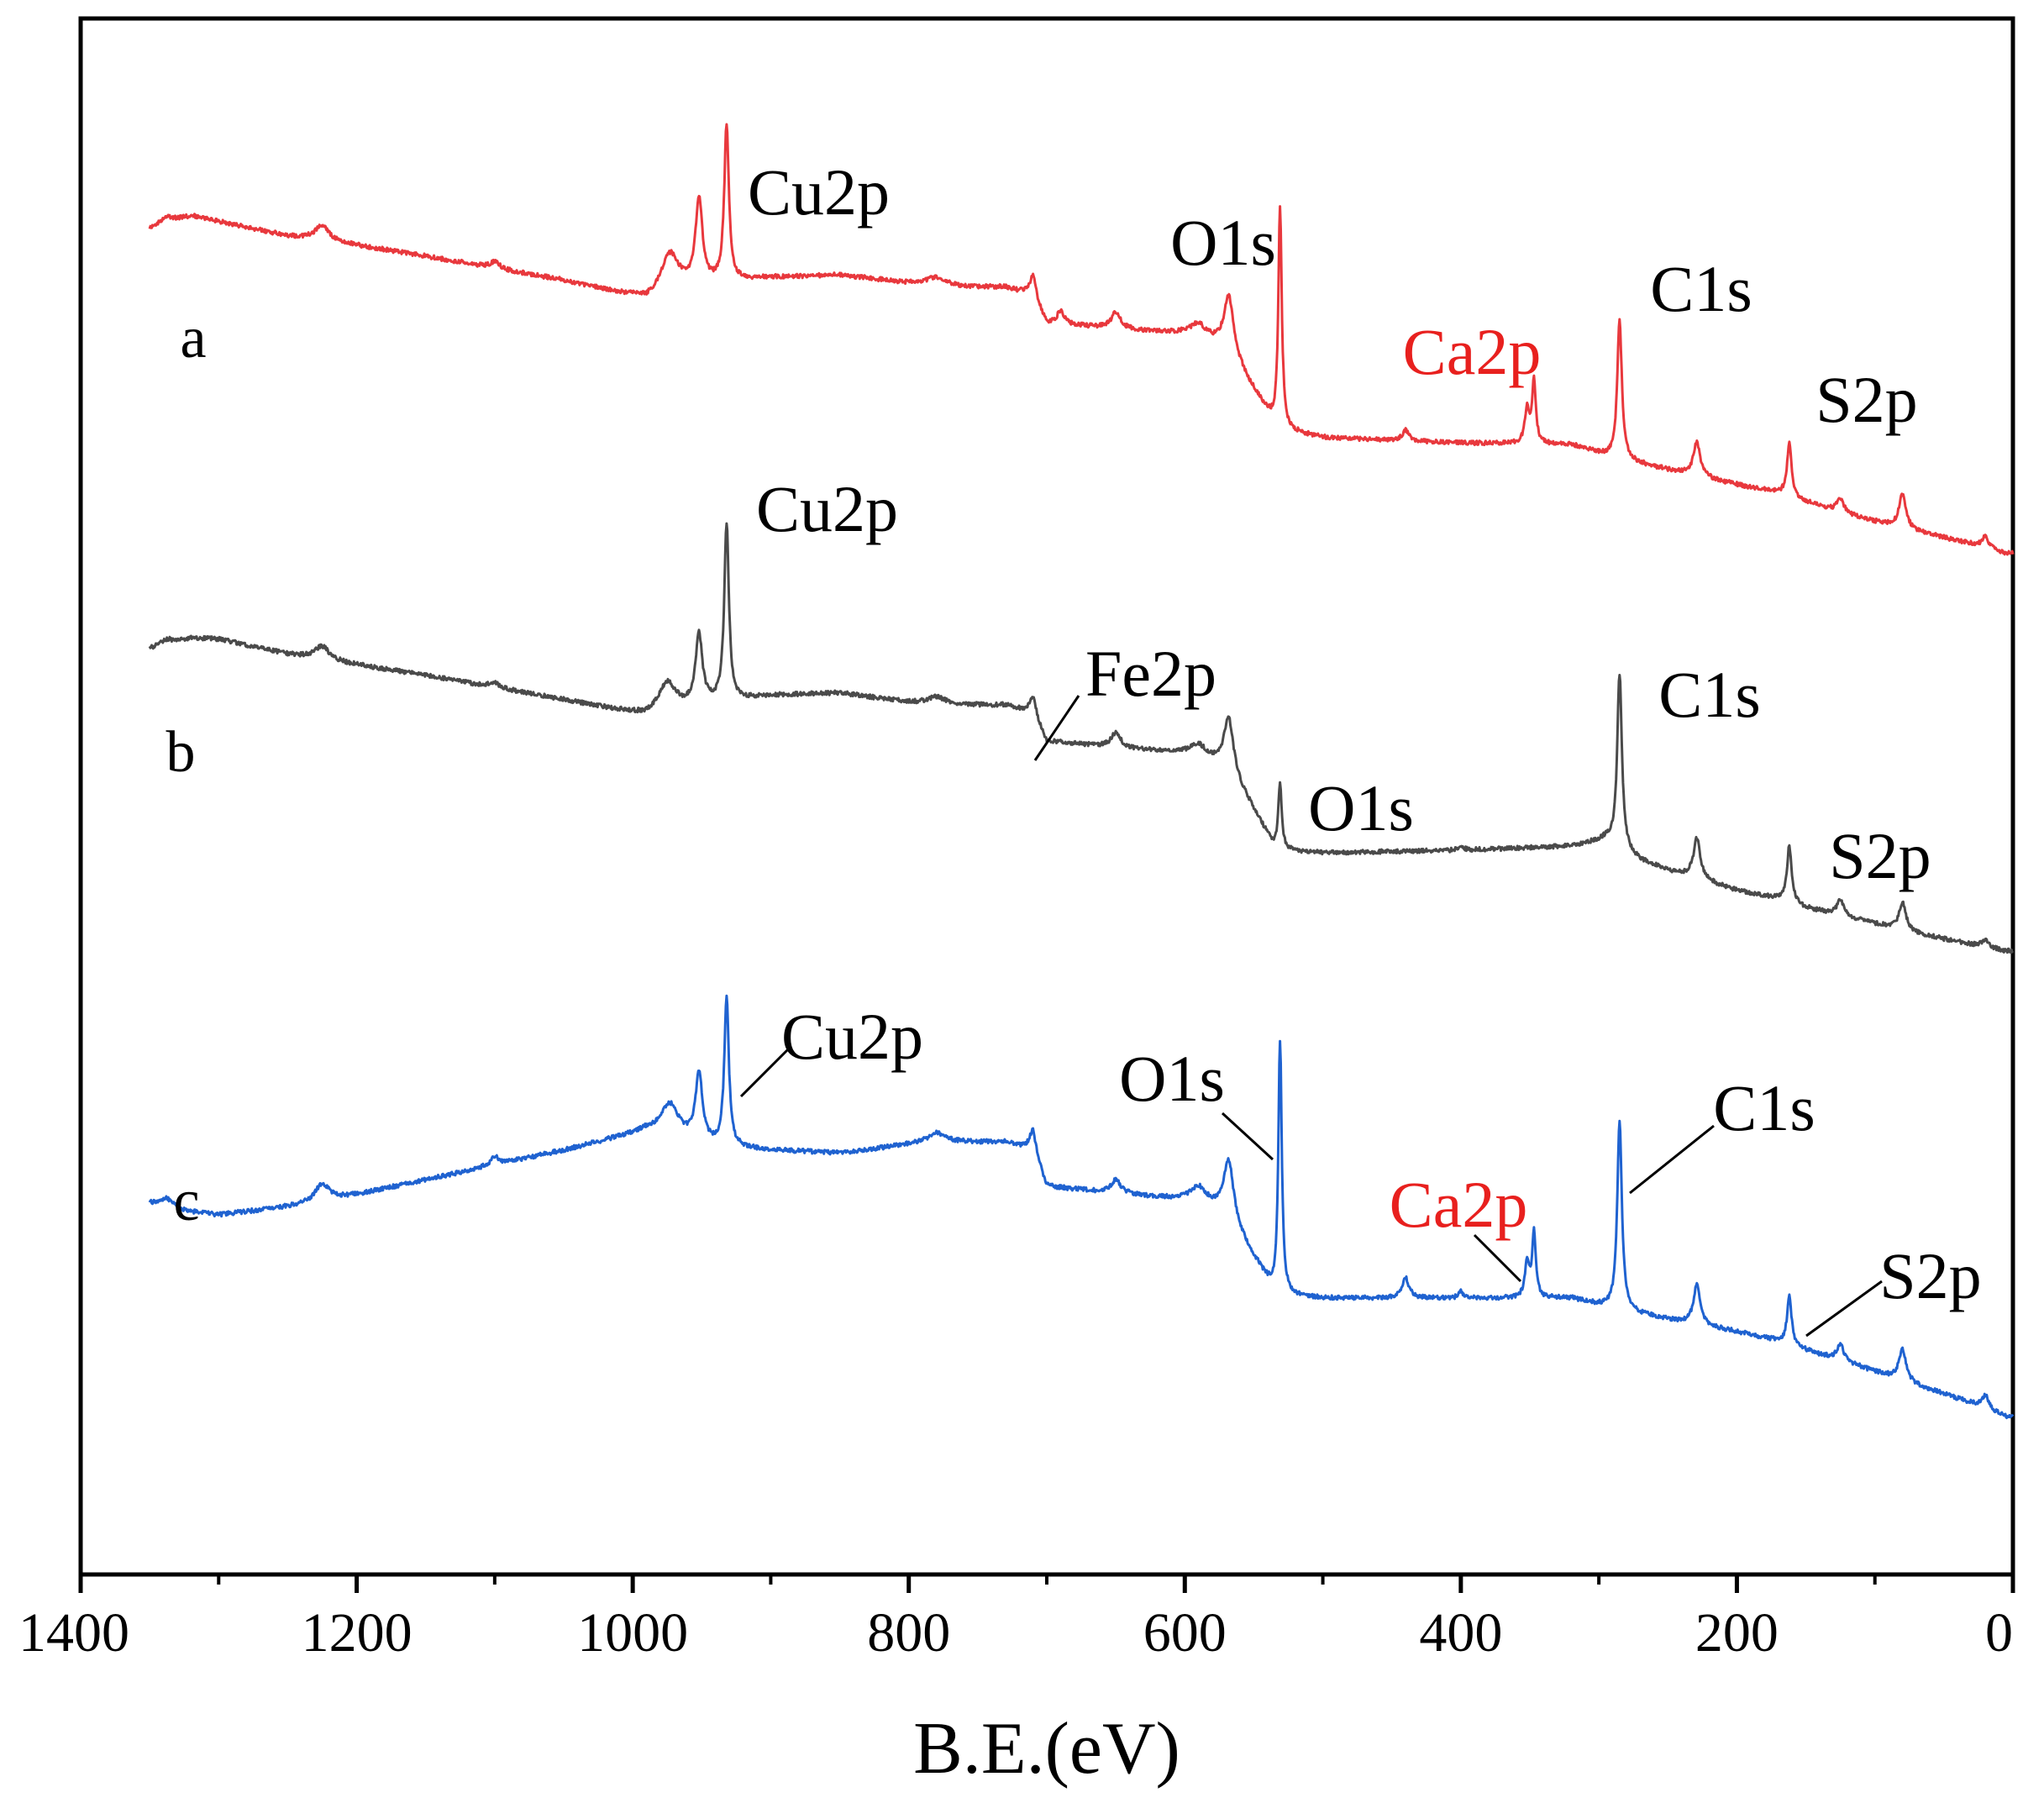 Image resolution: width=2044 pixels, height=1803 pixels. What do you see at coordinates (908, 1633) in the screenshot?
I see `x-tick-label: 800` at bounding box center [908, 1633].